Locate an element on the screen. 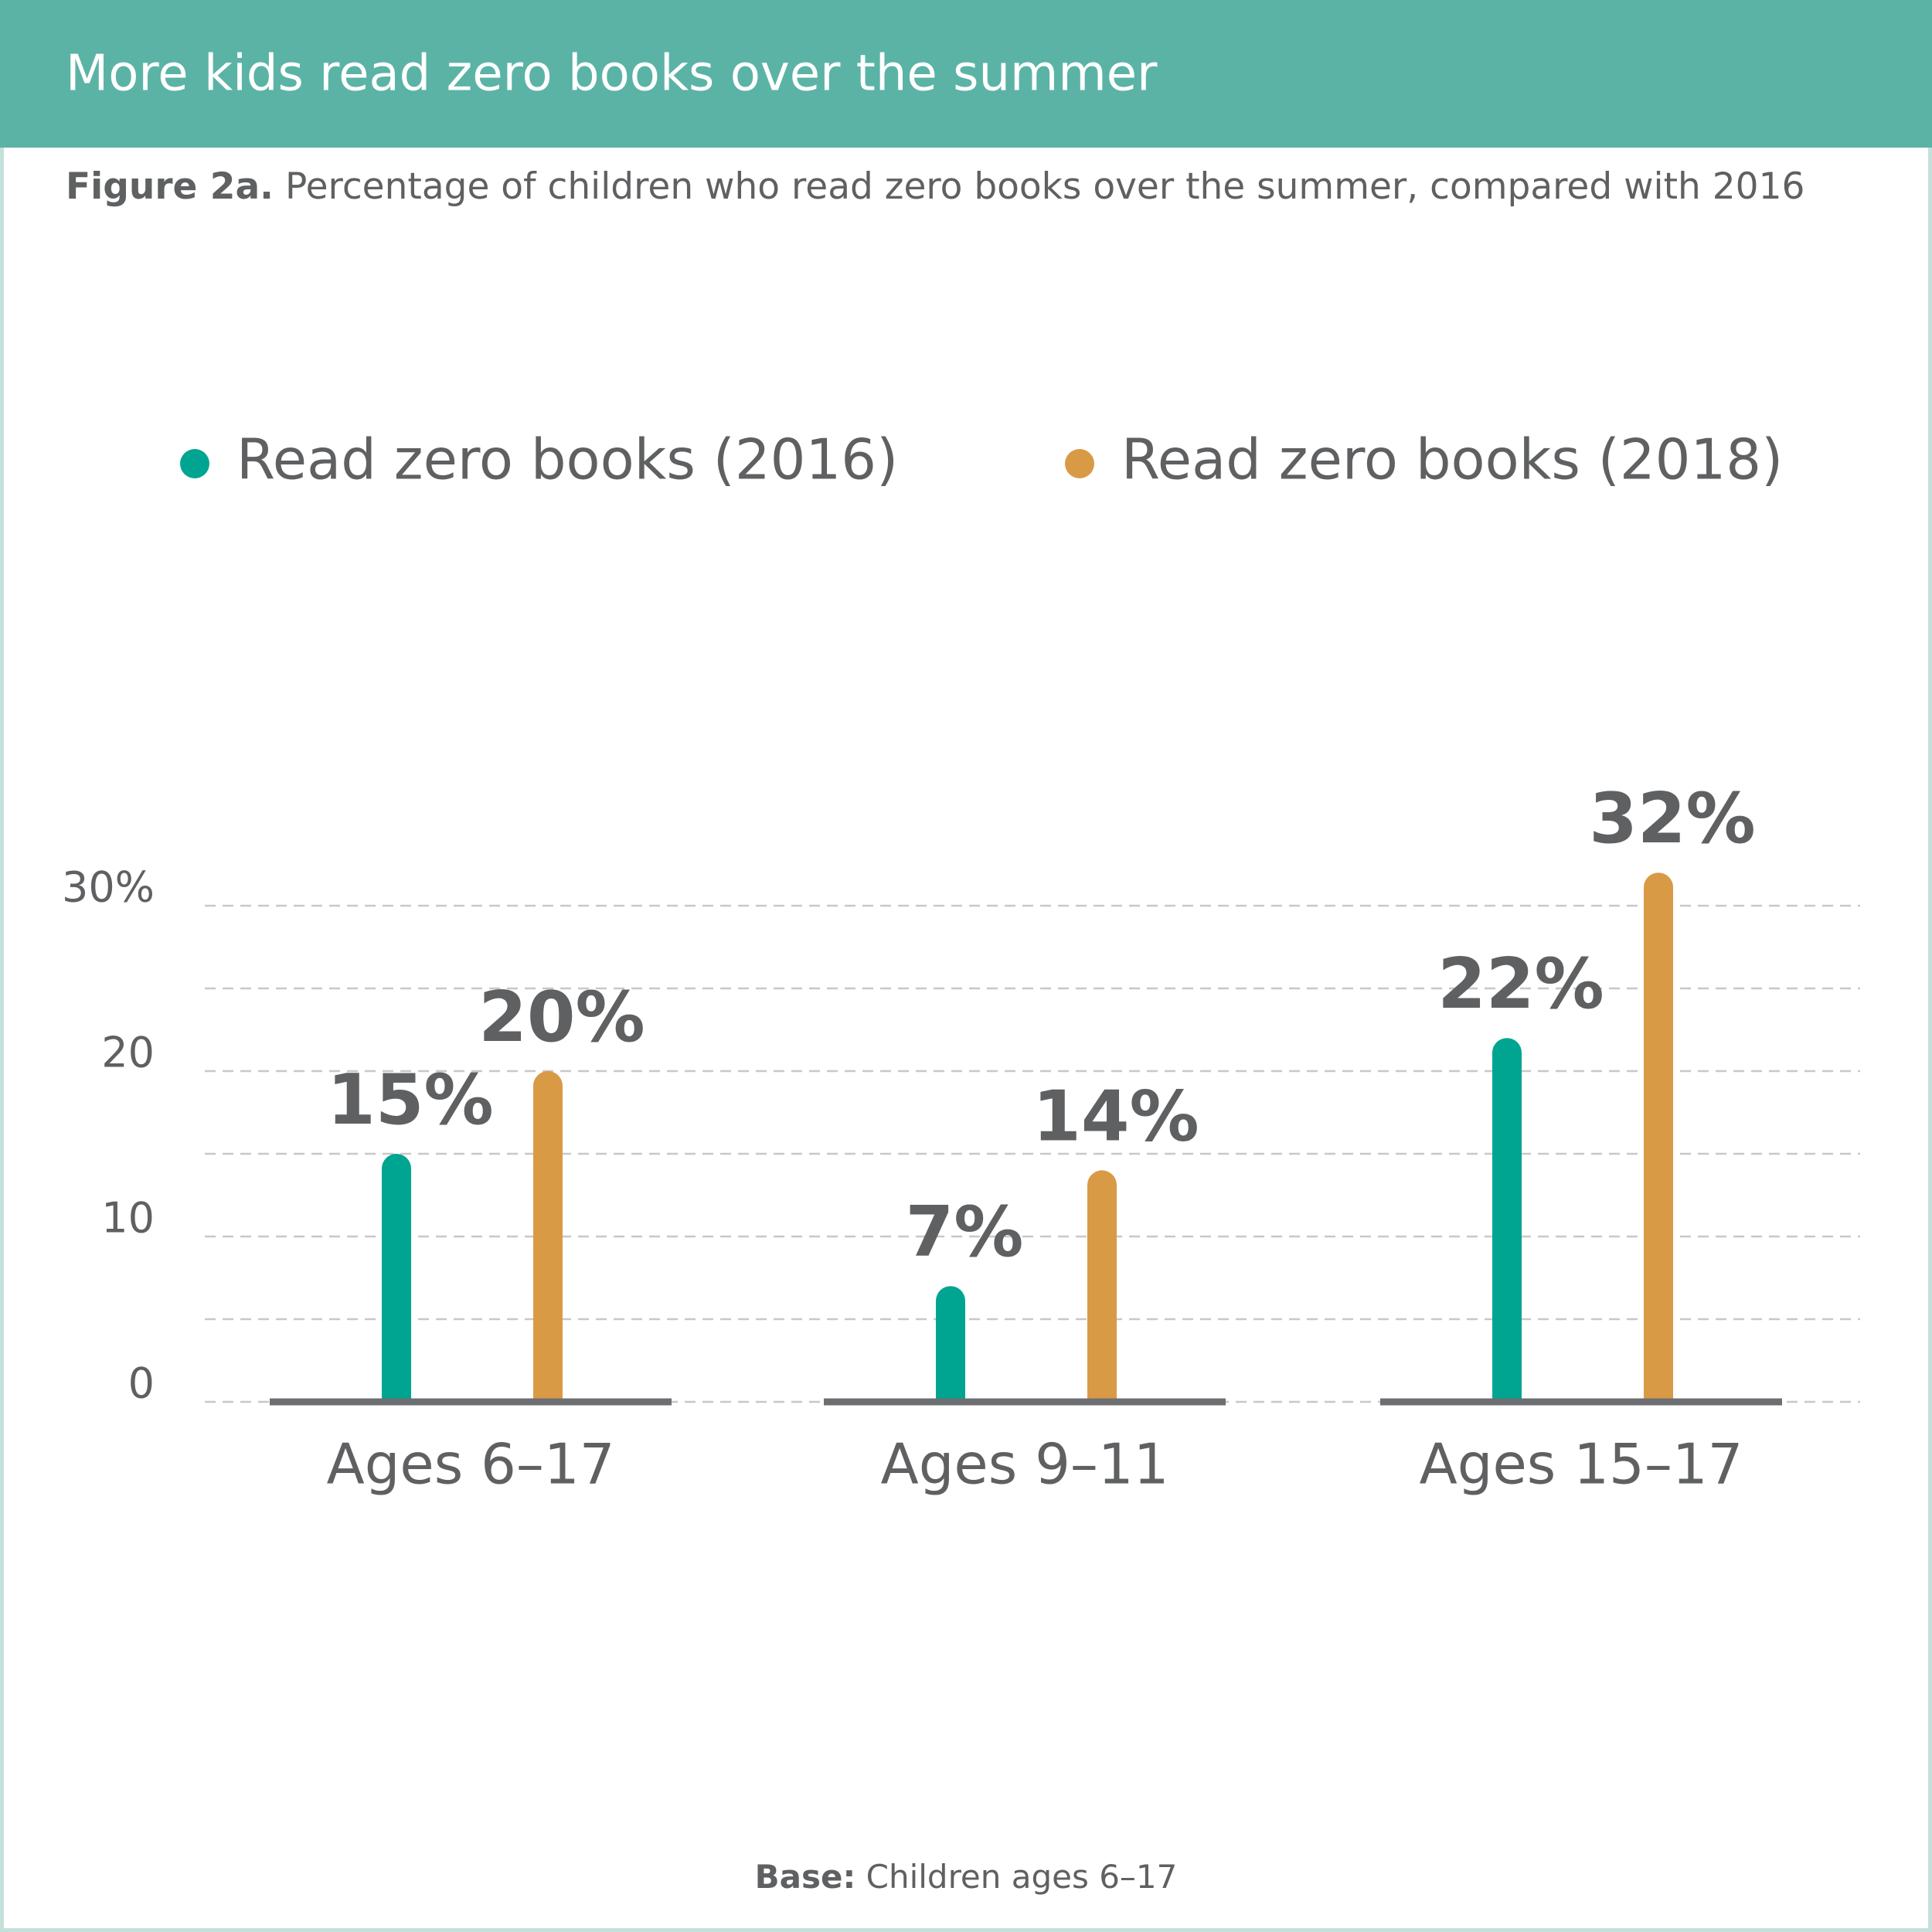  y-tick-label: 10 is located at coordinates (128, 1219).